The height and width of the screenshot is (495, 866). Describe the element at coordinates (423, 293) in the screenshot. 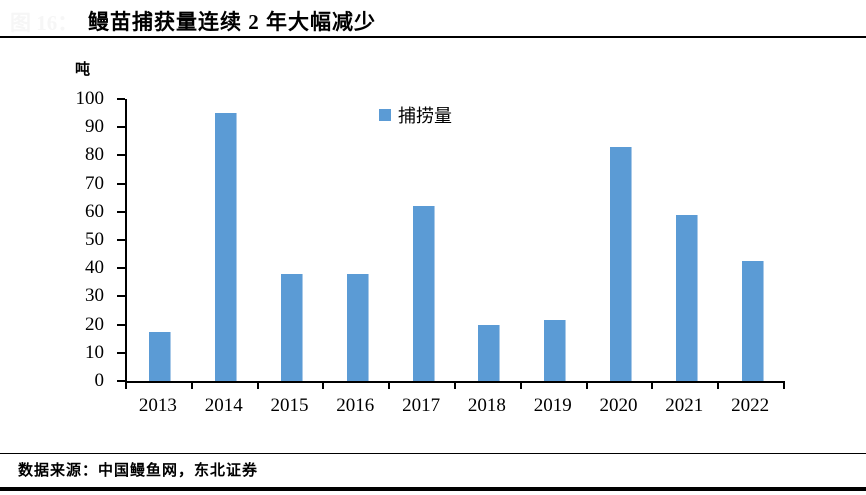

I see `bar-2017` at that location.